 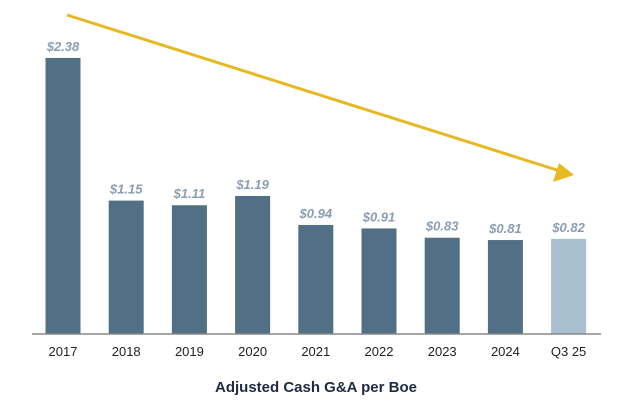 What do you see at coordinates (315, 351) in the screenshot?
I see `x-tick-label: 2021` at bounding box center [315, 351].